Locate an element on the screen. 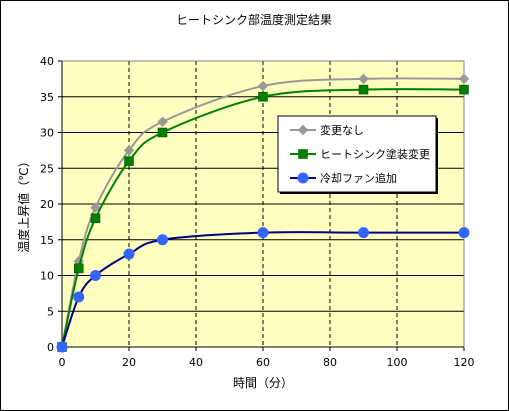 This screenshot has width=509, height=411. x-tick-label: 40 is located at coordinates (196, 362).